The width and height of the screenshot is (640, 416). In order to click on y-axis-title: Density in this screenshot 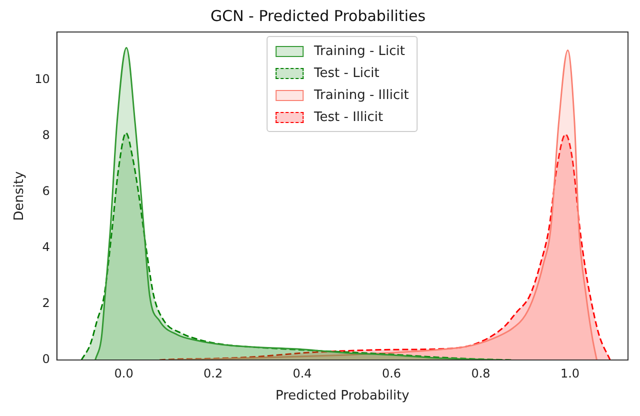, I will do `click(20, 195)`.